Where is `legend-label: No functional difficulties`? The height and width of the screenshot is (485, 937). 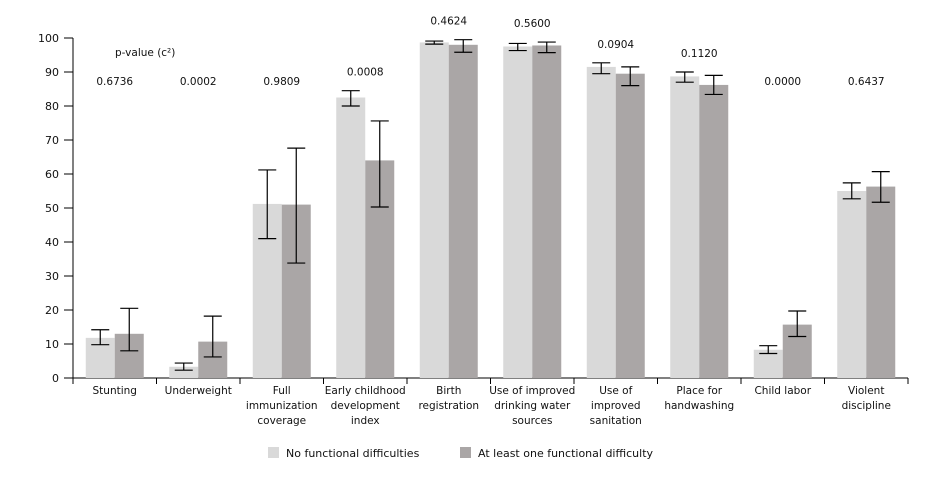
legend-label: No functional difficulties is located at coordinates (353, 453).